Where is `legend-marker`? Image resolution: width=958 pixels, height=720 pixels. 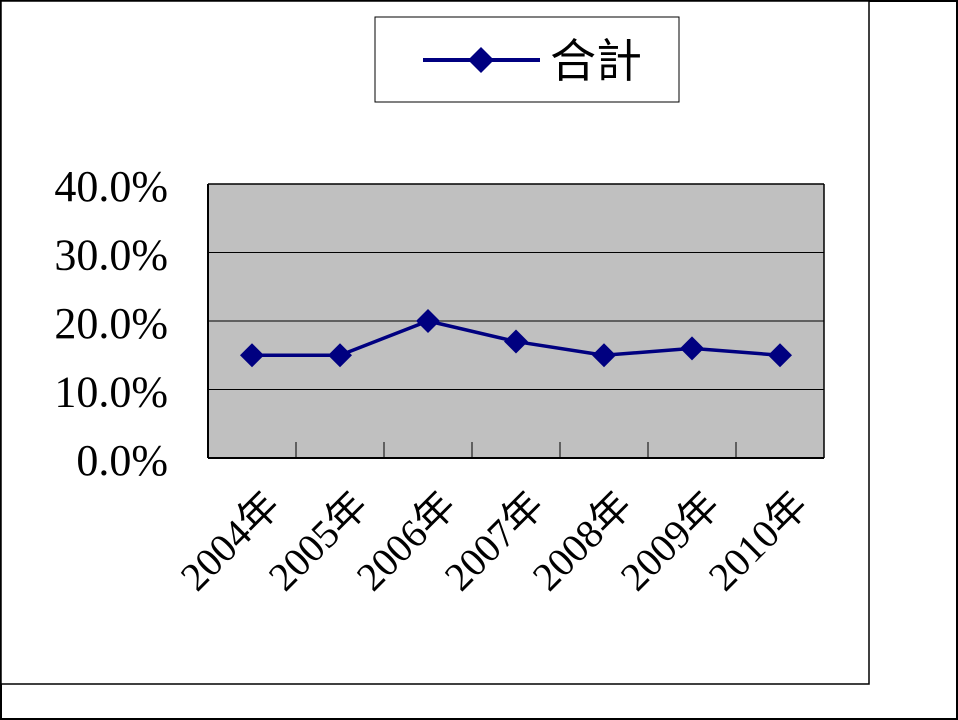
legend-marker is located at coordinates (481, 60).